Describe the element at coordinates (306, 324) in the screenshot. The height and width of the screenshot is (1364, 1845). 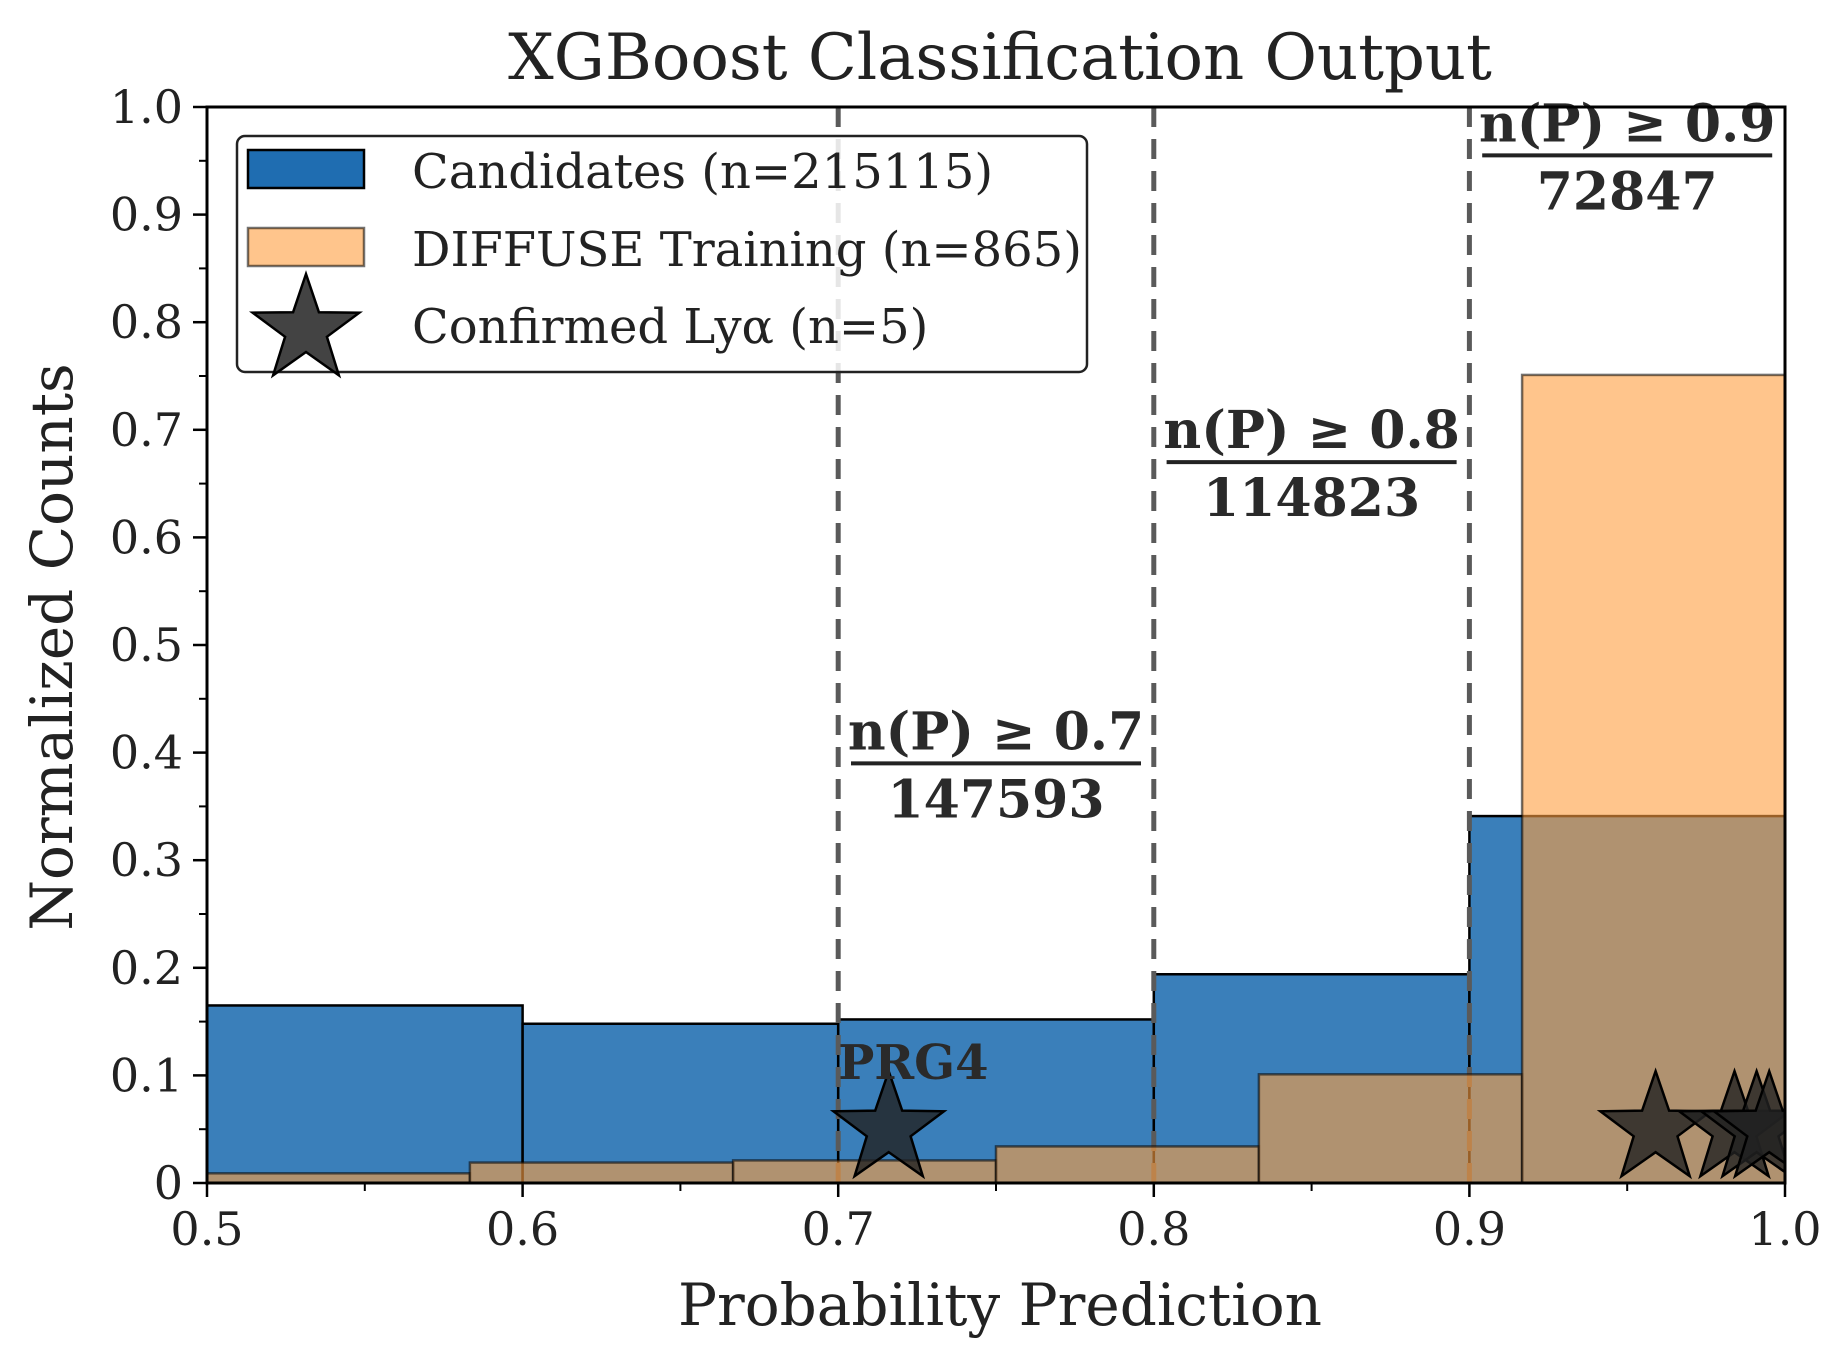
I see `legend-swatch-star` at that location.